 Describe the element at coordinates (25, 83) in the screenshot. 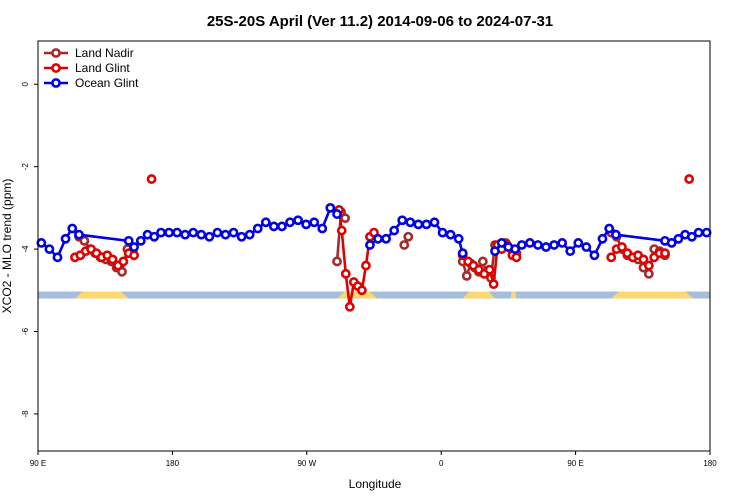

I see `y-tick-label: 0` at that location.